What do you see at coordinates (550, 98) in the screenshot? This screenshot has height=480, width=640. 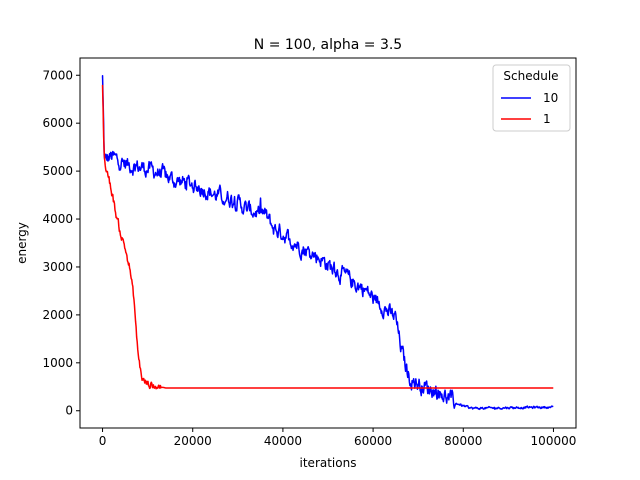 I see `legend-entry-label: 10` at bounding box center [550, 98].